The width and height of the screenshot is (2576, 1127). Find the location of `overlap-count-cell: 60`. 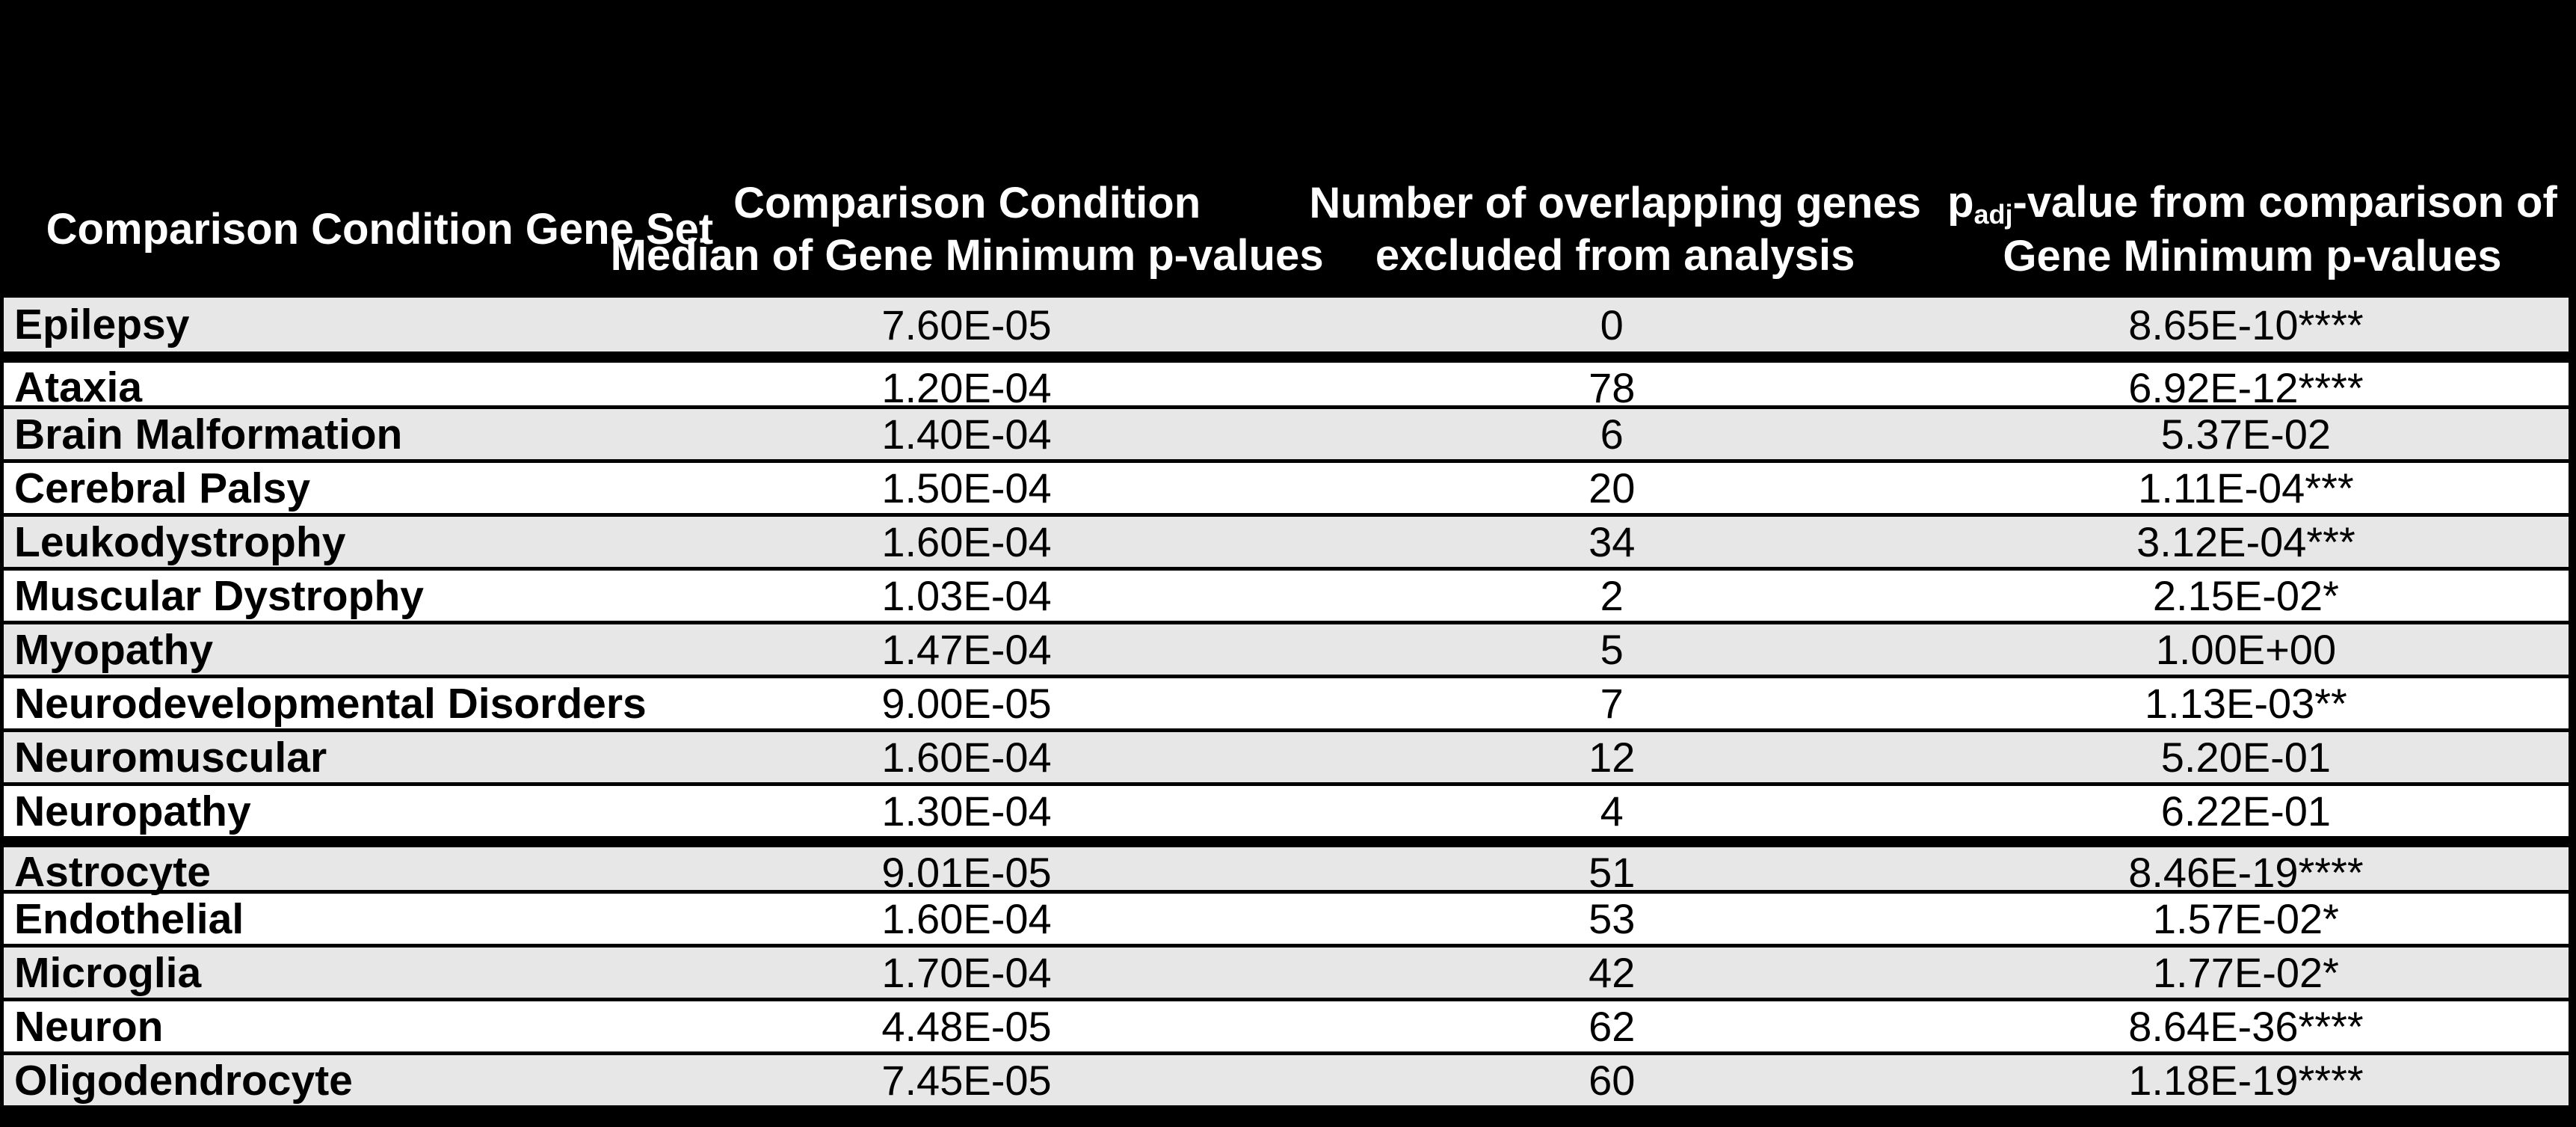

overlap-count-cell: 60 is located at coordinates (1612, 1080).